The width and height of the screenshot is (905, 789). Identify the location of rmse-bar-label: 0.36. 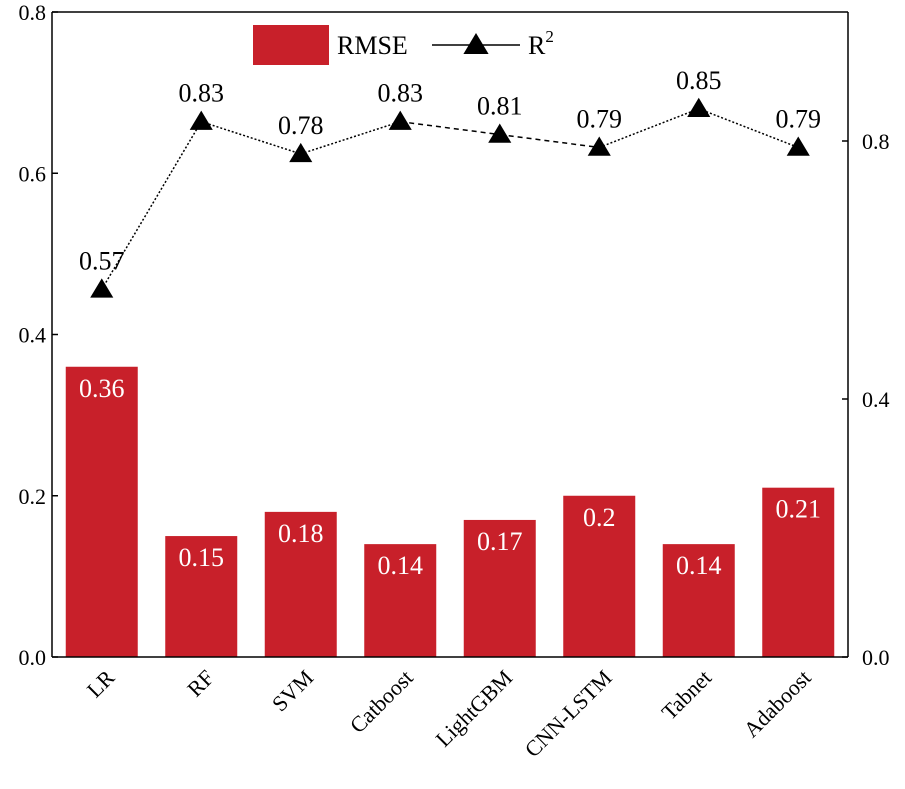
(102, 388).